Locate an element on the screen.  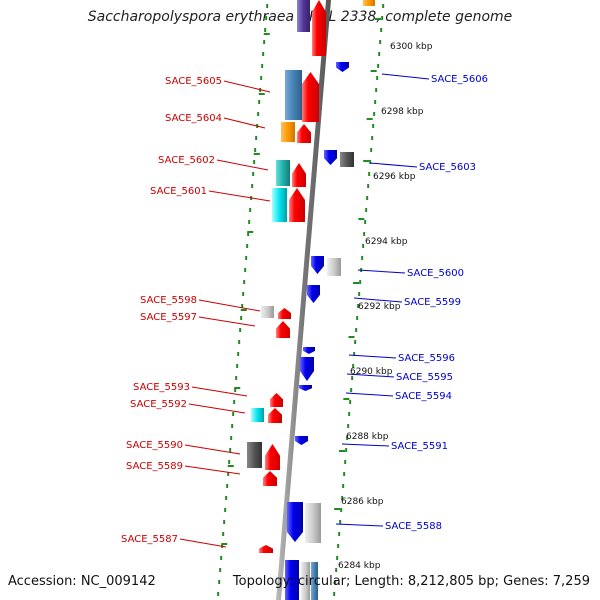
gene-label-left: SACE_5590 is located at coordinates (154, 445).